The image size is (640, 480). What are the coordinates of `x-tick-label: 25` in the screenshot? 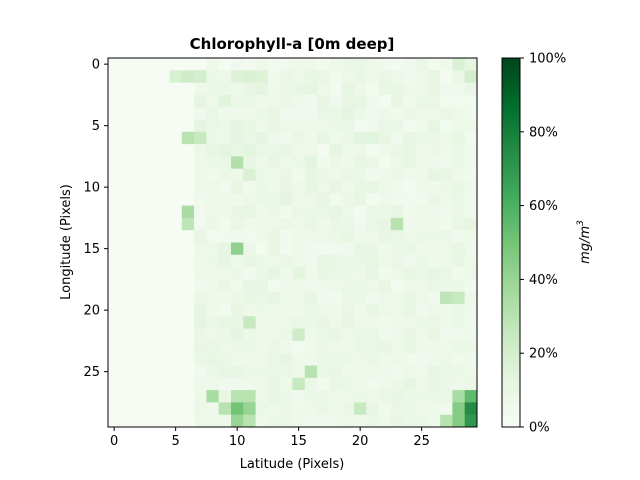 It's located at (421, 441).